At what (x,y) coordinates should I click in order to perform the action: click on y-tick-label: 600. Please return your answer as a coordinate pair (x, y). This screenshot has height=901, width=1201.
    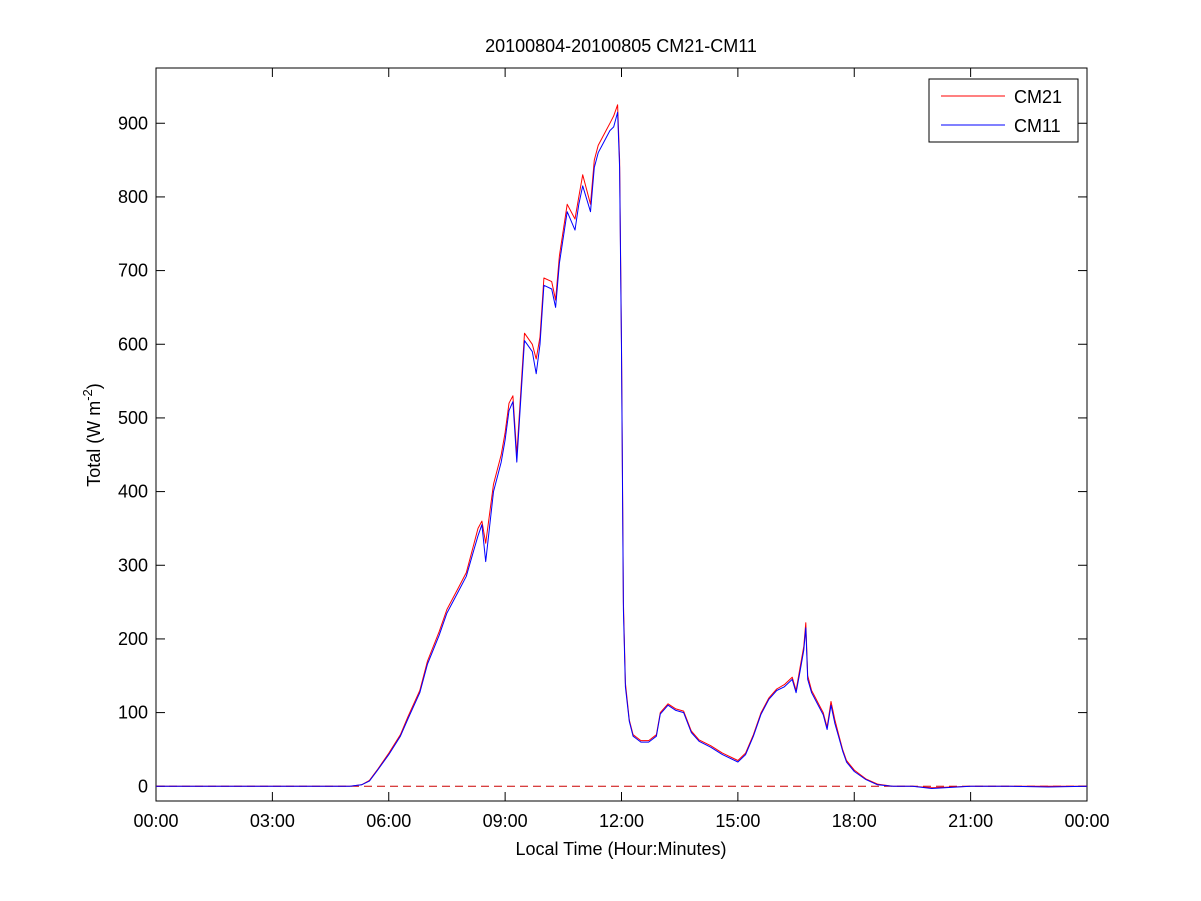
    Looking at the image, I should click on (133, 344).